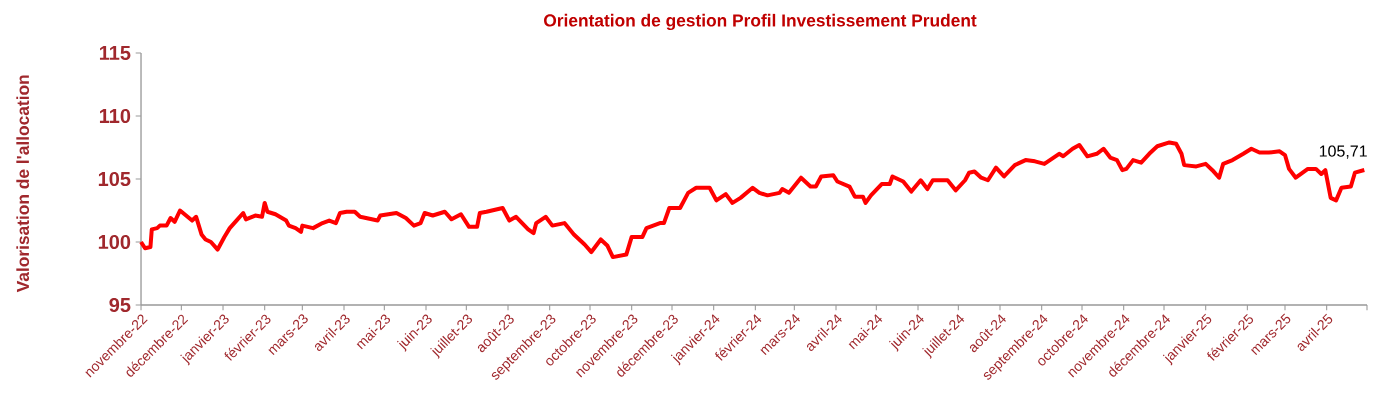  I want to click on y-tick-label: 110, so click(115, 116).